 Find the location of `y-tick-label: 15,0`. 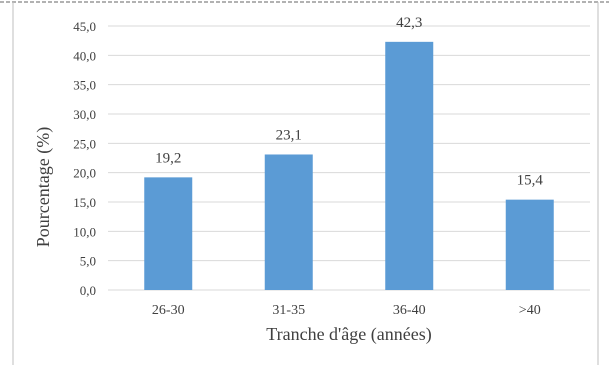

y-tick-label: 15,0 is located at coordinates (84, 202).